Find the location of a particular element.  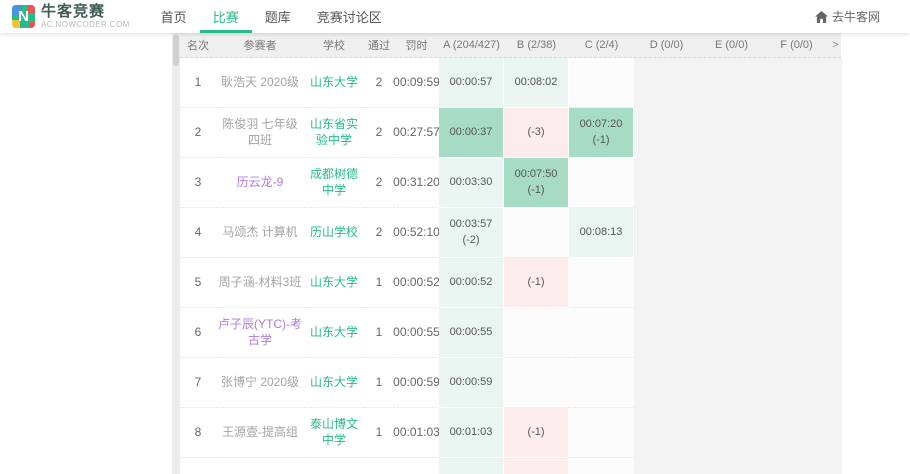

problem-cell: 00:07:20 (-1) is located at coordinates (601, 133).